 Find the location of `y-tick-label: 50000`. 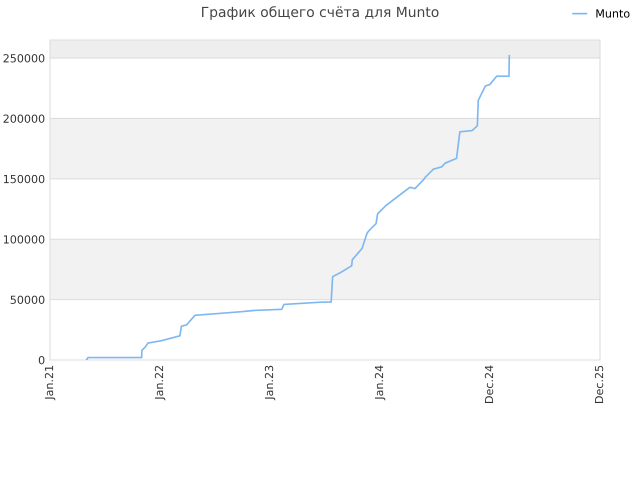

y-tick-label: 50000 is located at coordinates (27, 300).